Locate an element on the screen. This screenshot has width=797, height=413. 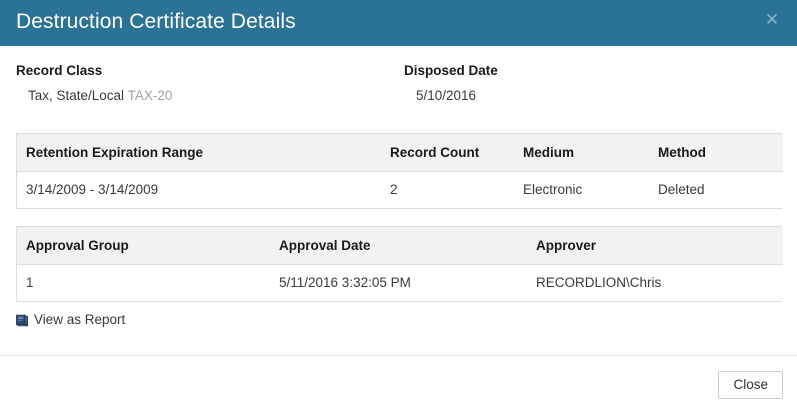
disposed-date-label: Disposed Date is located at coordinates (451, 70).